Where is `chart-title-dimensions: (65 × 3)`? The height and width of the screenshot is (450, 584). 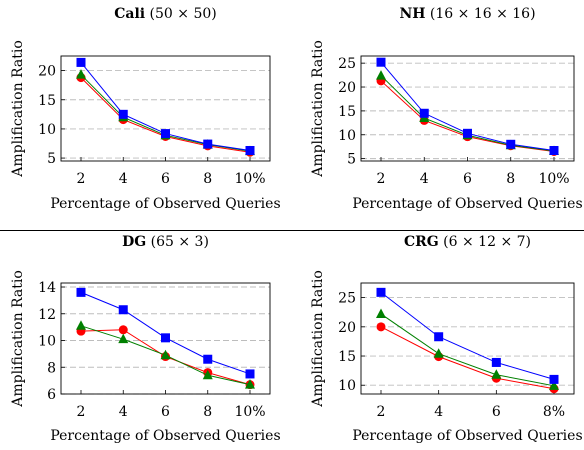
chart-title-dimensions: (65 × 3) is located at coordinates (177, 242).